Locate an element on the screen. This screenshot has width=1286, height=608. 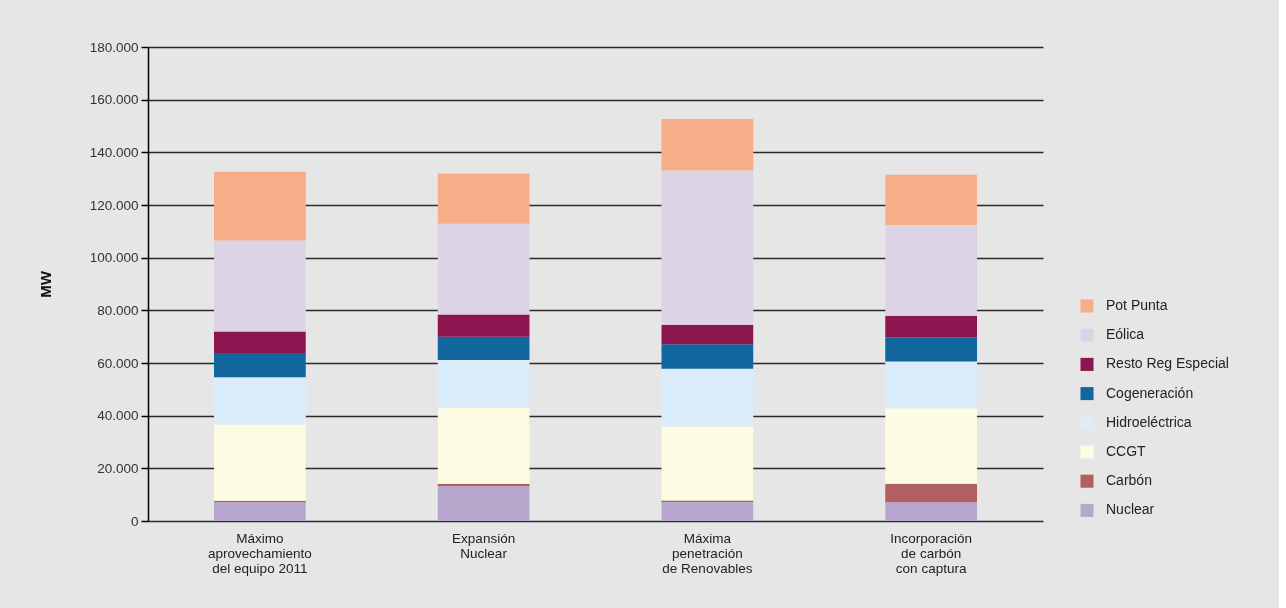
x-tick-label: Máximo aprovechamiento del equipo 2011 is located at coordinates (260, 553).